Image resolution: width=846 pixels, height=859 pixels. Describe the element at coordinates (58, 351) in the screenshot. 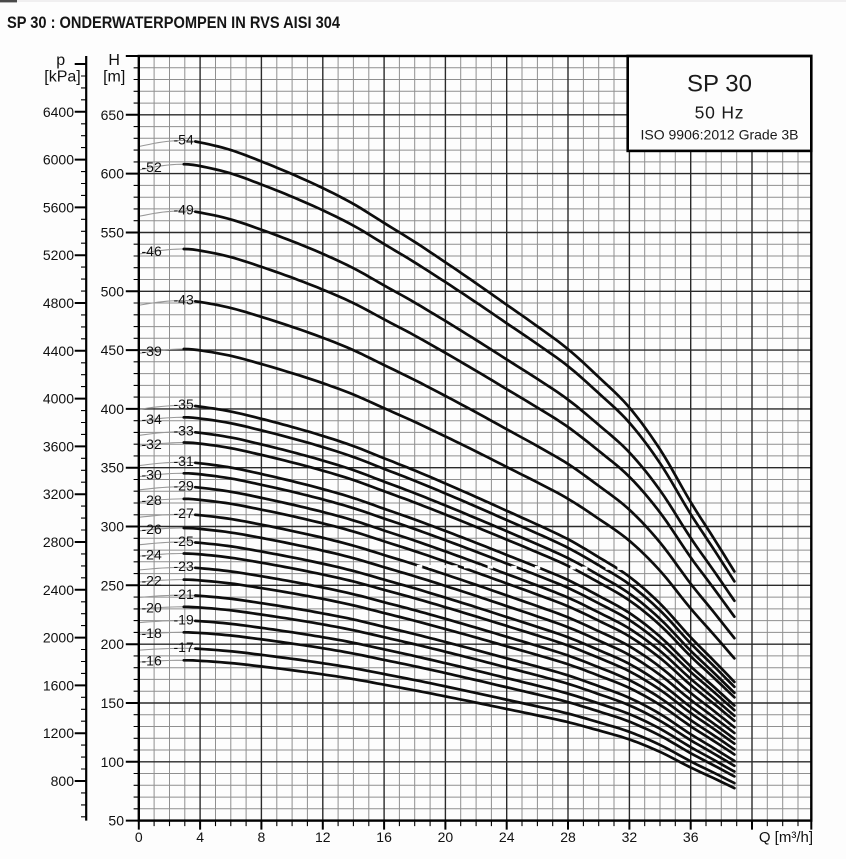

I see `svg-text: 4400` at that location.